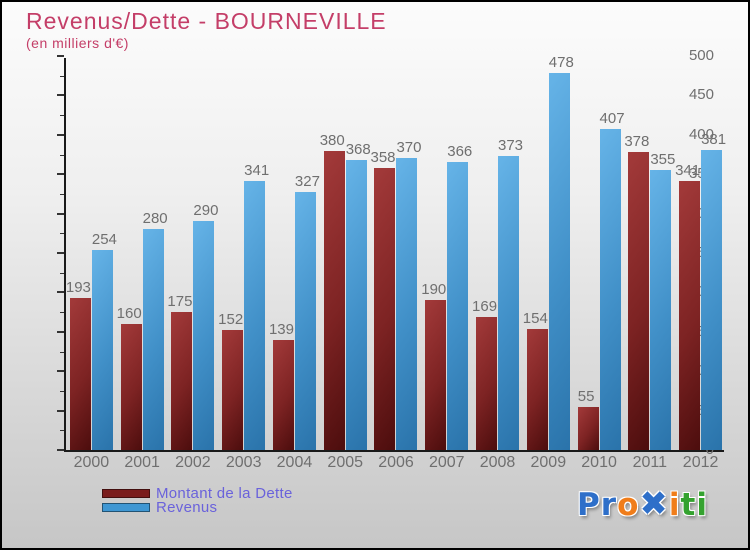  I want to click on bar-value-revenus-2011: 355, so click(663, 160).